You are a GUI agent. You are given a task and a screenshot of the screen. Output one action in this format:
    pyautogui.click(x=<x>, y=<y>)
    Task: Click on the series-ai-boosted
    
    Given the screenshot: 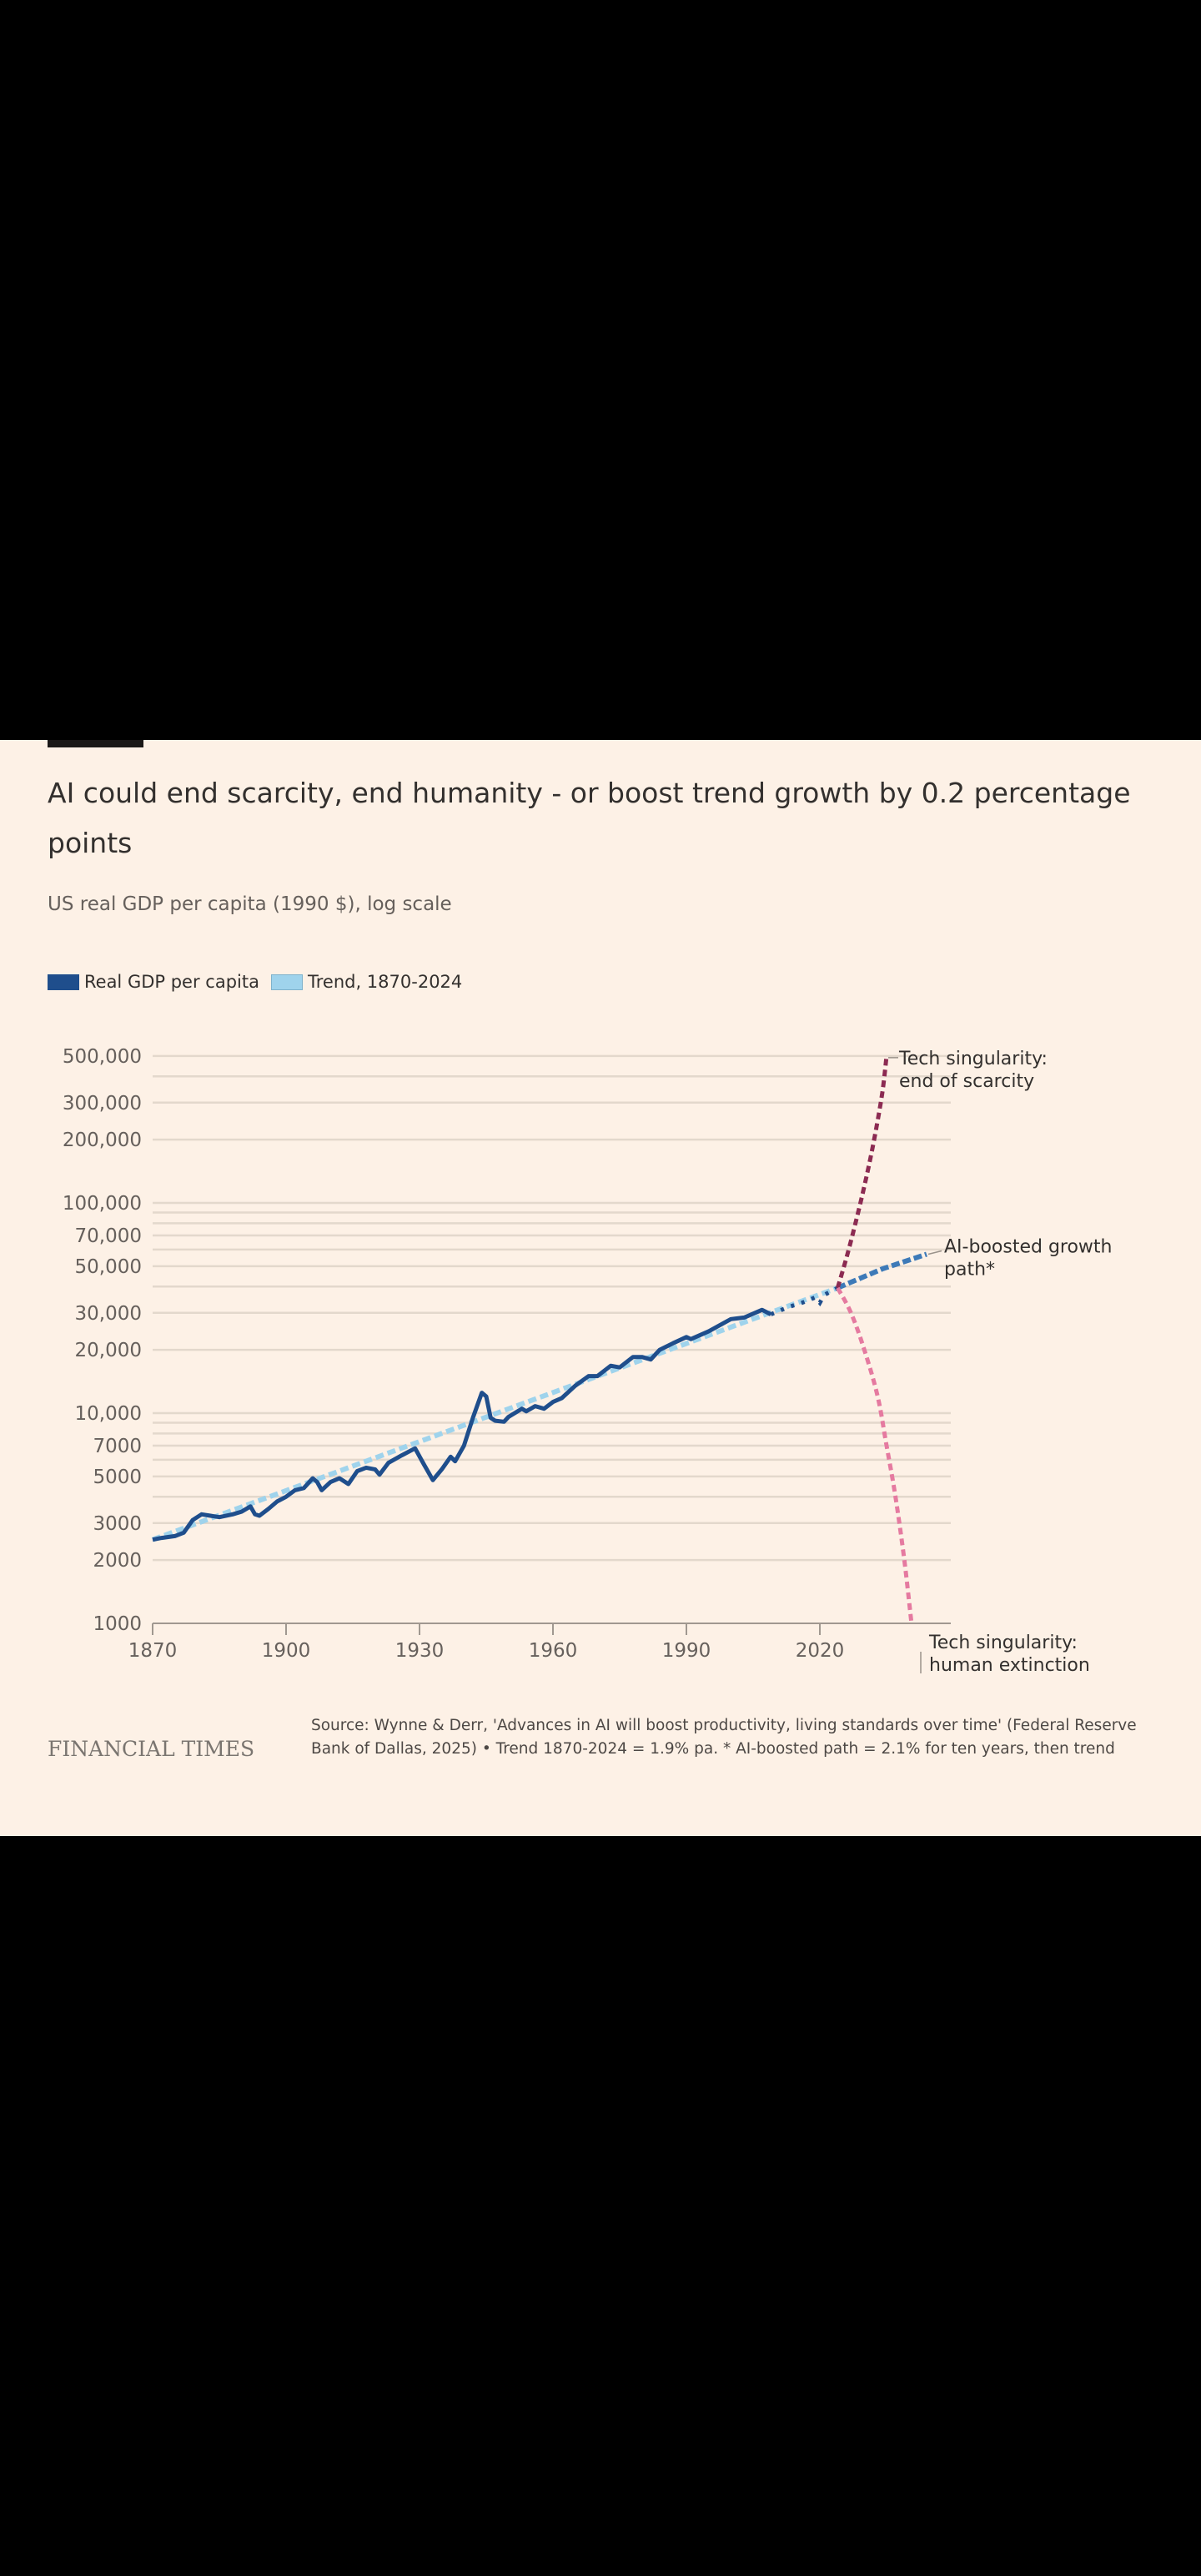 What is the action you would take?
    pyautogui.click(x=882, y=1271)
    